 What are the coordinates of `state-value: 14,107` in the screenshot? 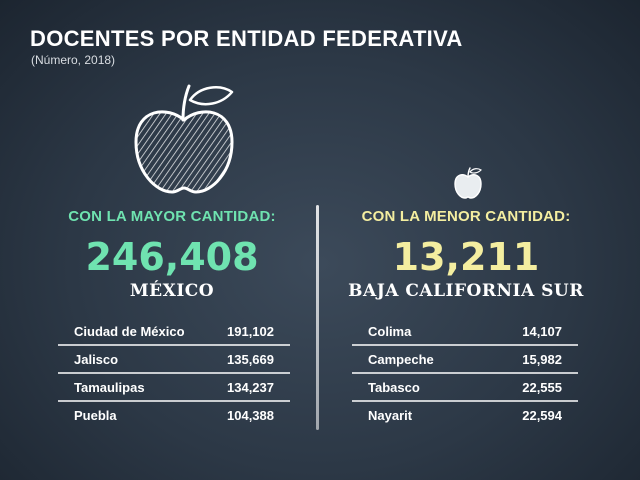 It's located at (542, 331).